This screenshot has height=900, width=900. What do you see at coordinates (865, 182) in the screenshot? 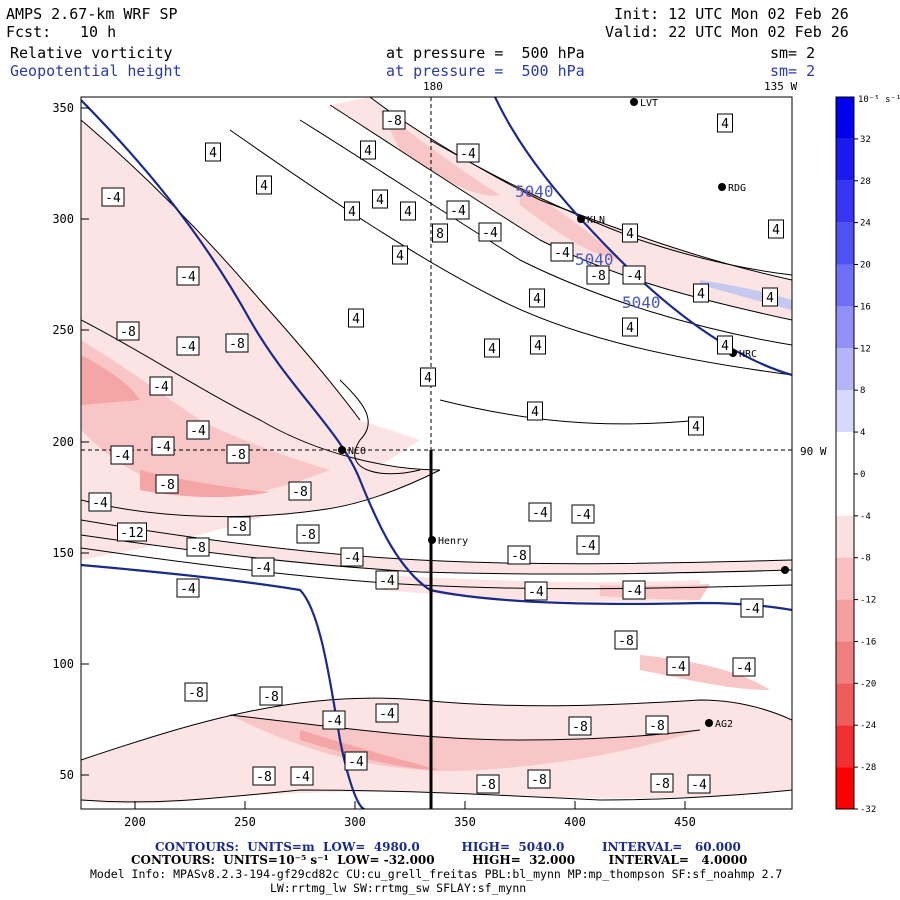
I see `colorbar-label: 28` at bounding box center [865, 182].